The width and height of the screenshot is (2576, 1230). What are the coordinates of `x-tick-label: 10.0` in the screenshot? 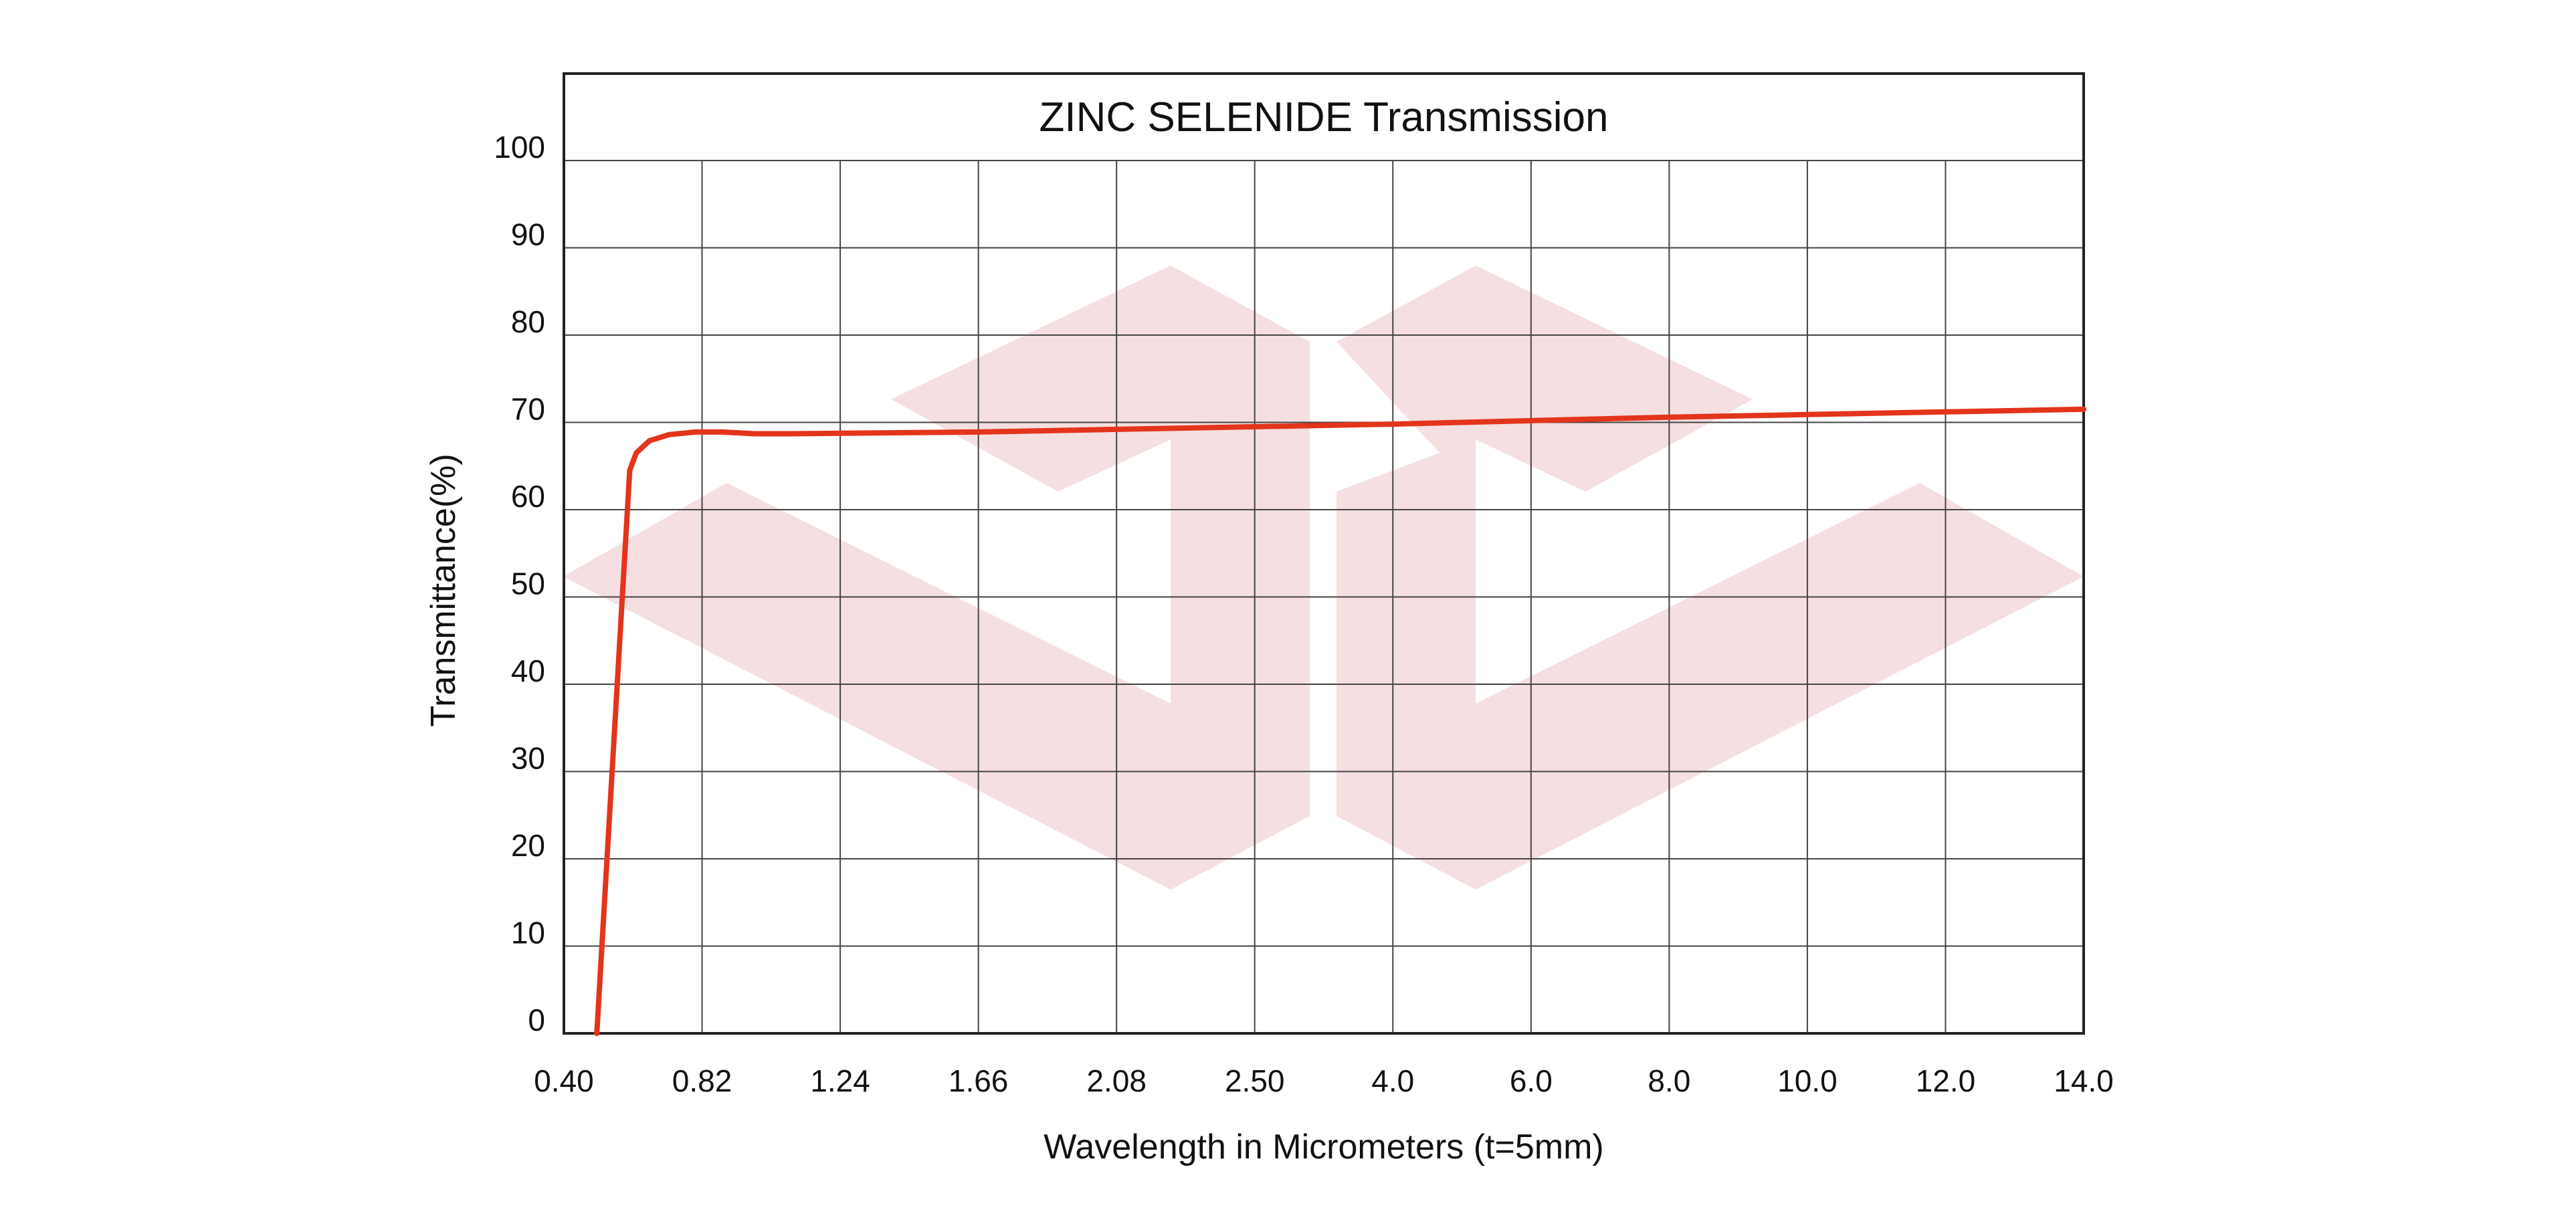 It's located at (1807, 1080).